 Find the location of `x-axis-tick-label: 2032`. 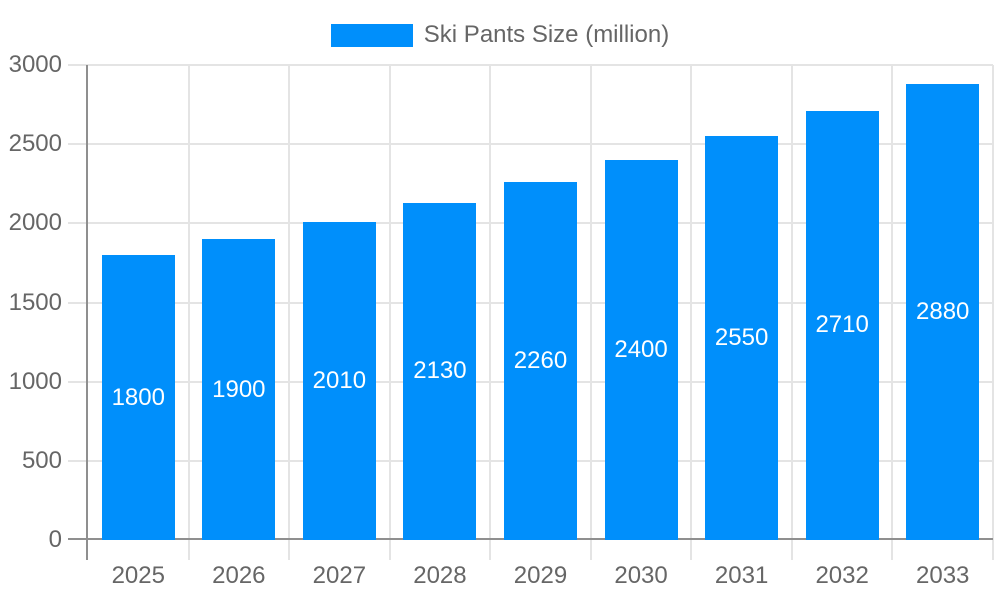

x-axis-tick-label: 2032 is located at coordinates (842, 575).